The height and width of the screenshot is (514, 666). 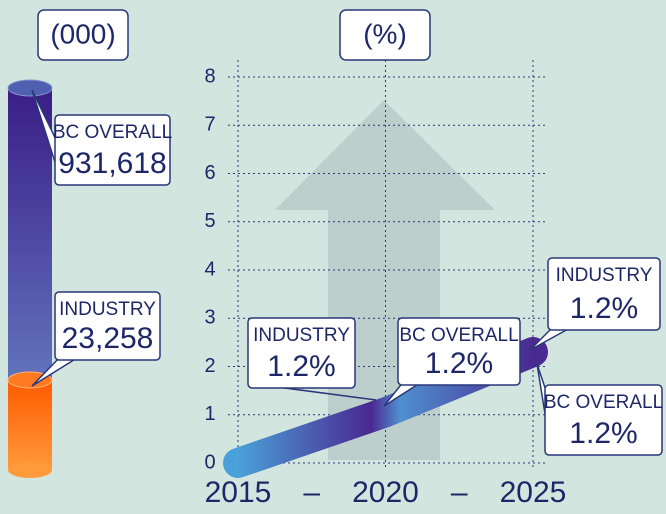 I want to click on x-tick-label: 2025, so click(x=533, y=492).